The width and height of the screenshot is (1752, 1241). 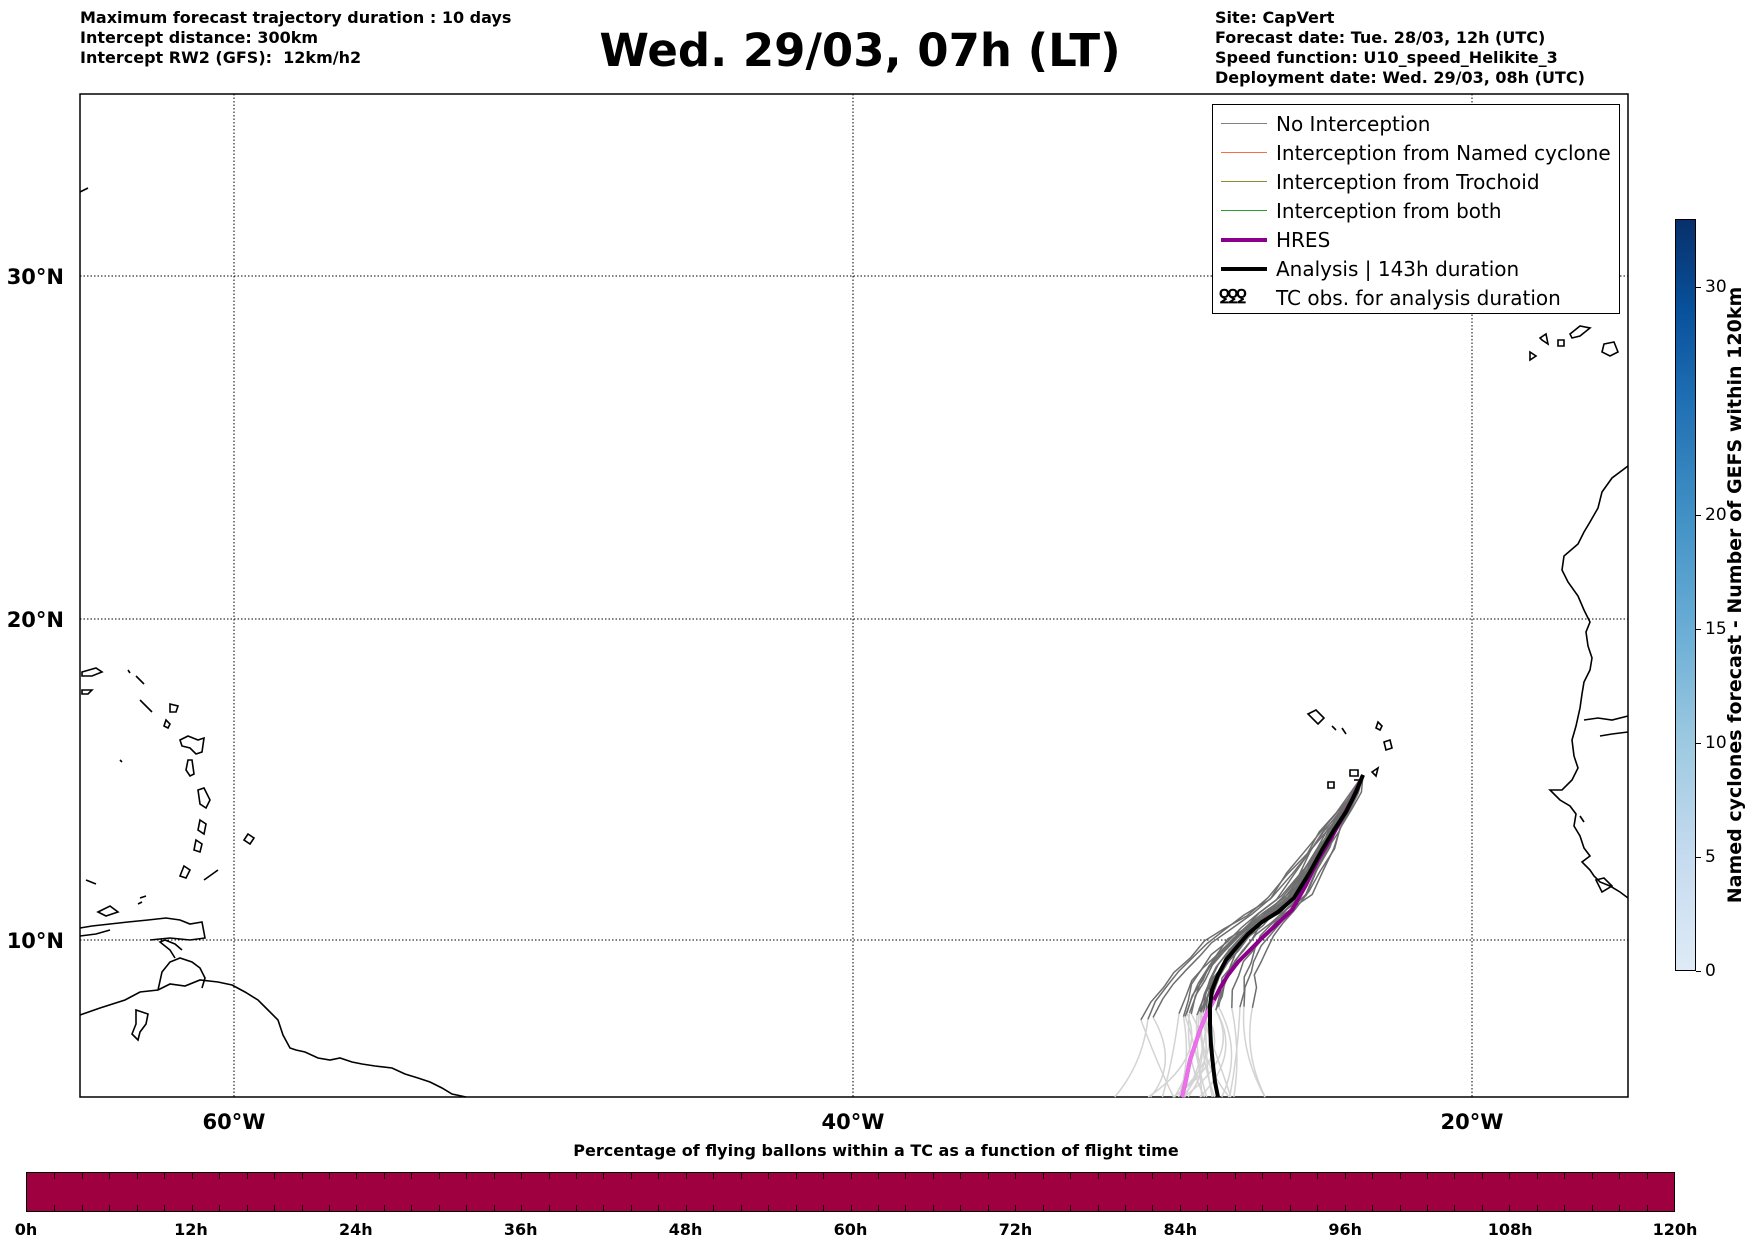 I want to click on legend-item: HRES, so click(x=1416, y=239).